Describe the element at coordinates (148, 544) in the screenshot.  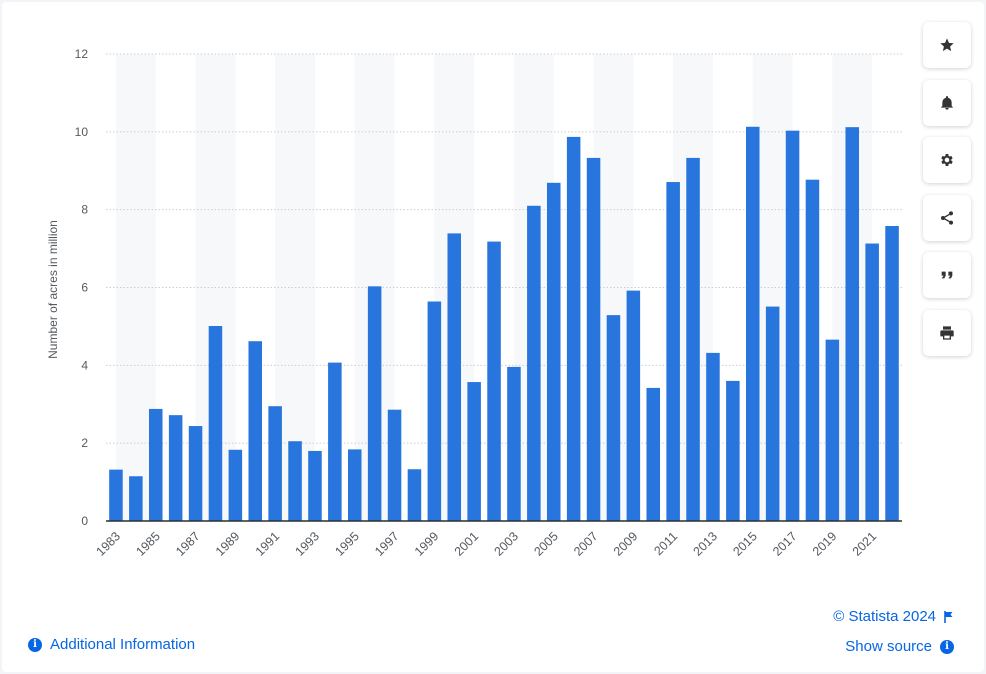
I see `x-tick-label: 1985` at that location.